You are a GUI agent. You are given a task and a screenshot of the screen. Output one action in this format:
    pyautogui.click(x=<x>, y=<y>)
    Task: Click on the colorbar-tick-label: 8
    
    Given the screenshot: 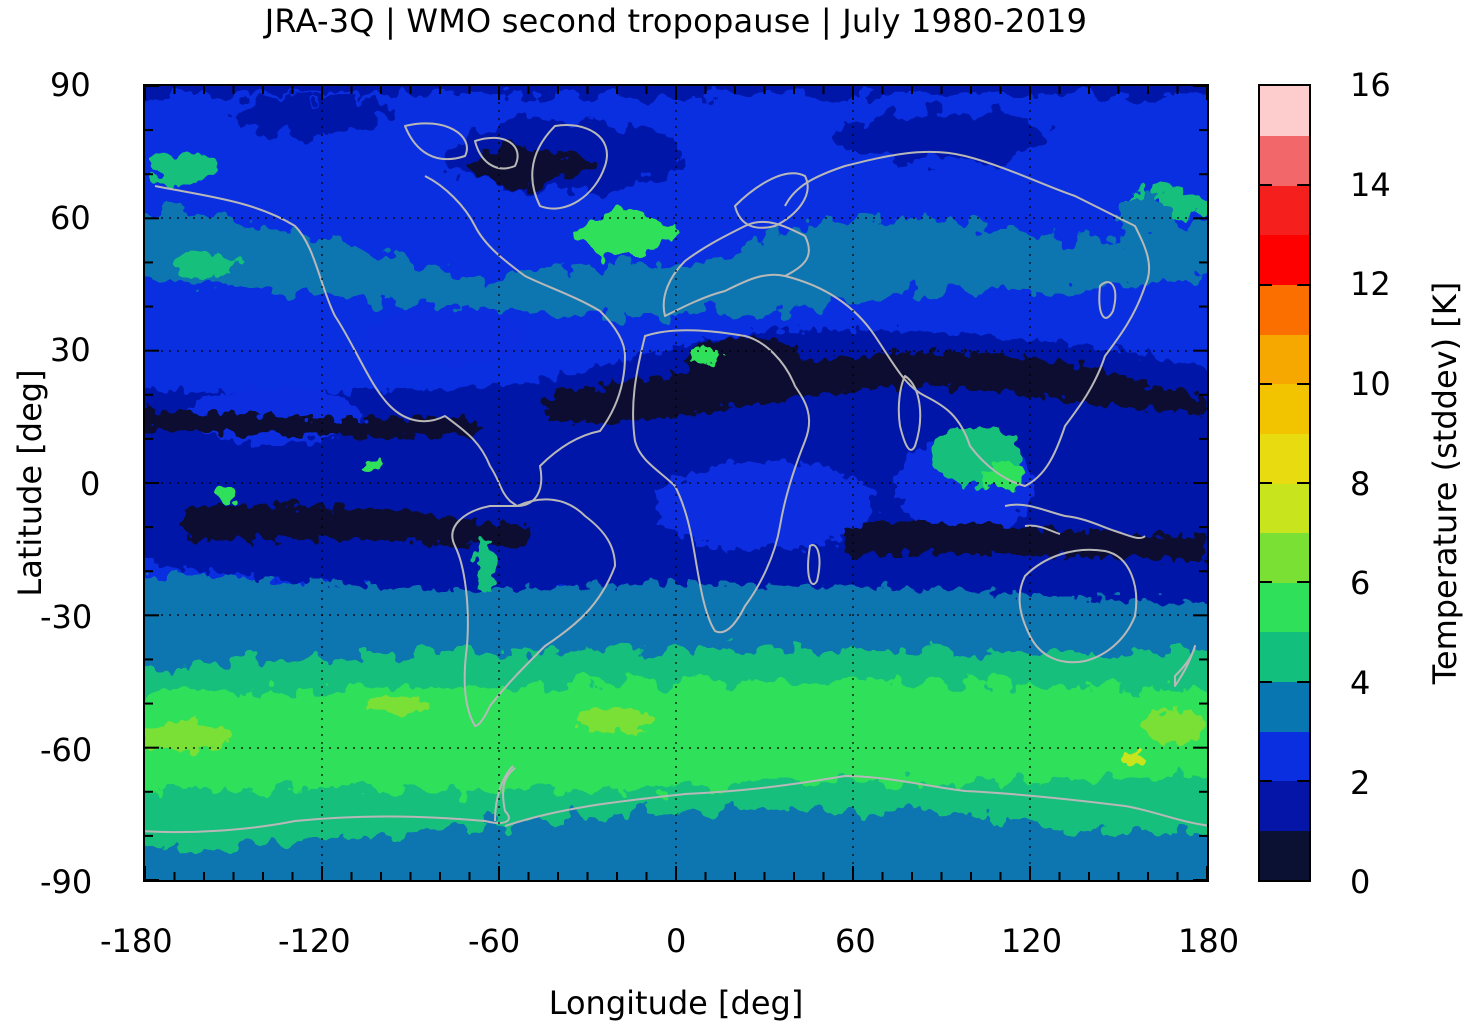 What is the action you would take?
    pyautogui.click(x=1360, y=484)
    